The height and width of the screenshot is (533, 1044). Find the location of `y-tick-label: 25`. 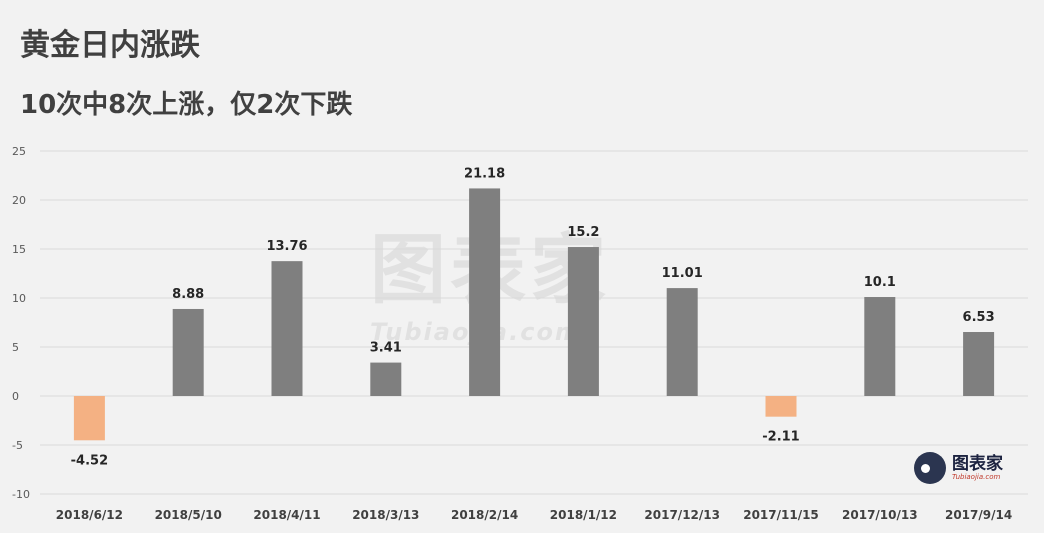

y-tick-label: 25 is located at coordinates (19, 151).